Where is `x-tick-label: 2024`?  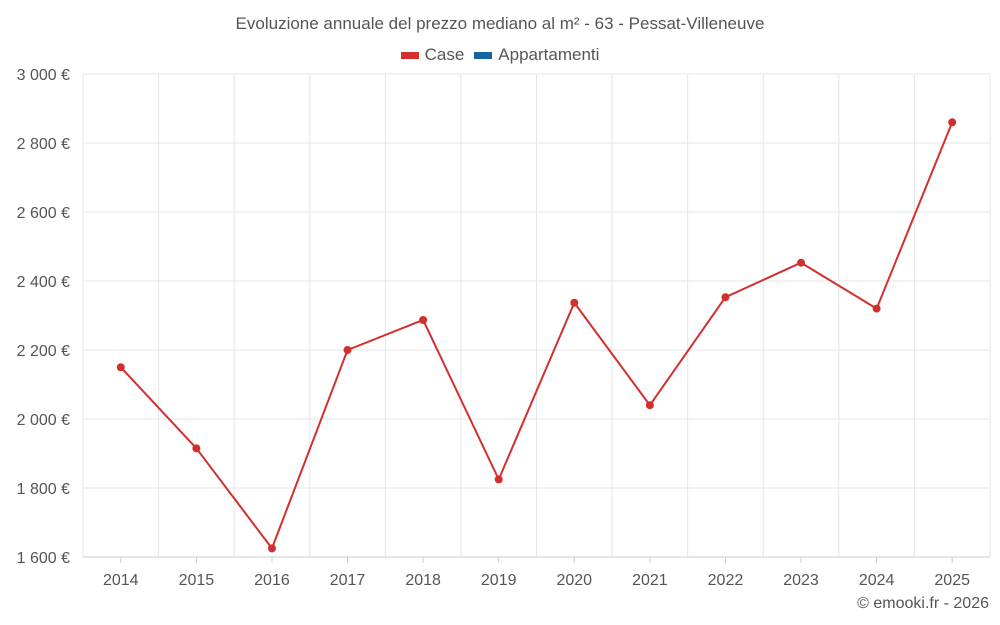
x-tick-label: 2024 is located at coordinates (877, 580).